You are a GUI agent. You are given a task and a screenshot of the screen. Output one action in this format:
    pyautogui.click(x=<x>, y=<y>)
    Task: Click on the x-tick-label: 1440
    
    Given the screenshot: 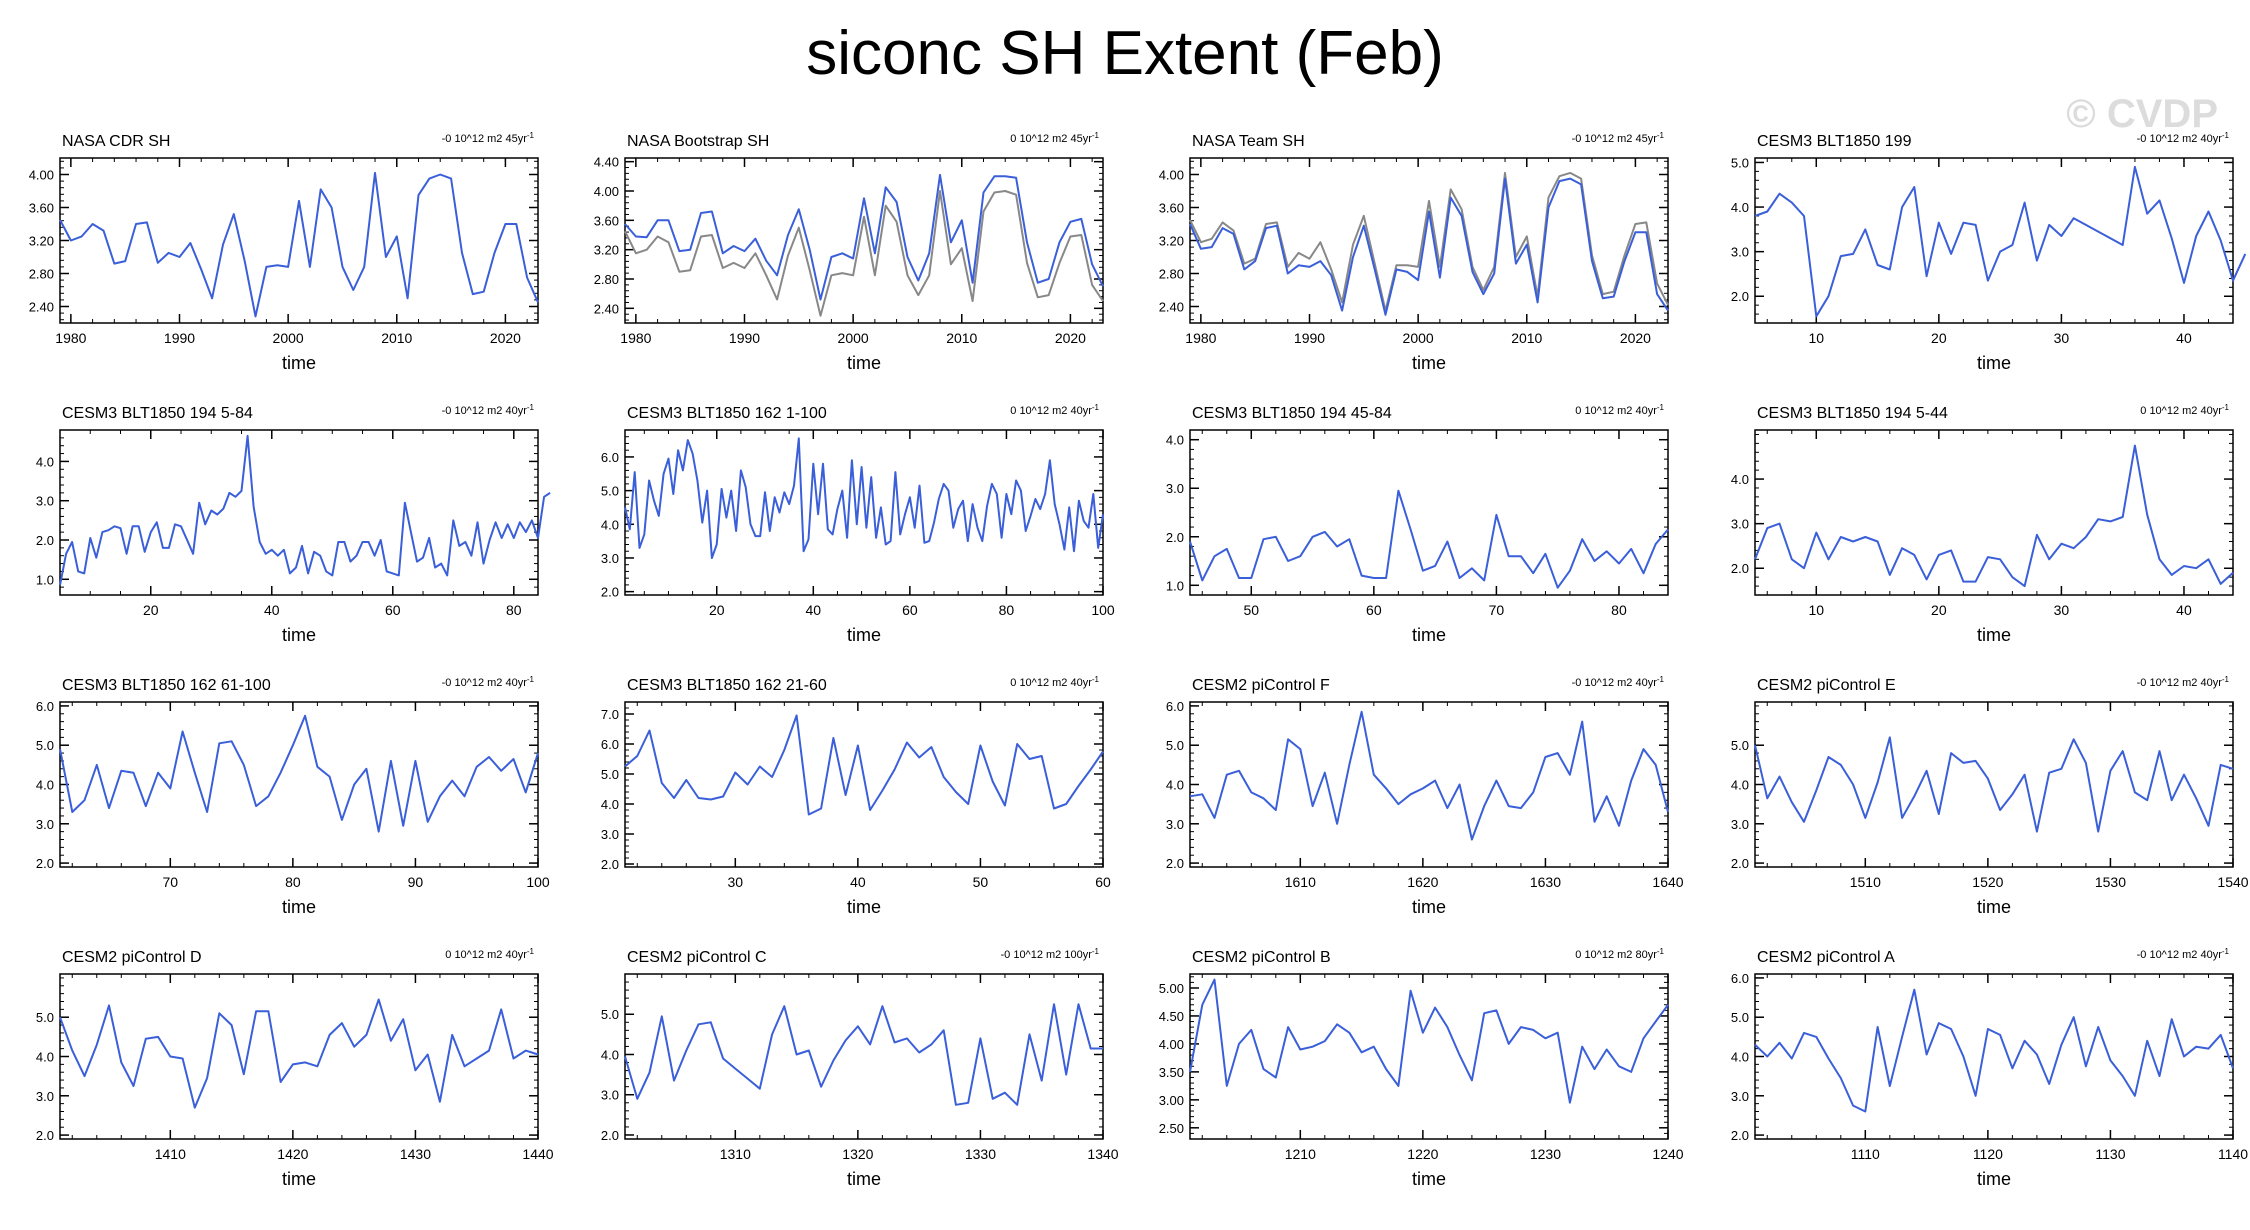 What is the action you would take?
    pyautogui.click(x=537, y=1154)
    